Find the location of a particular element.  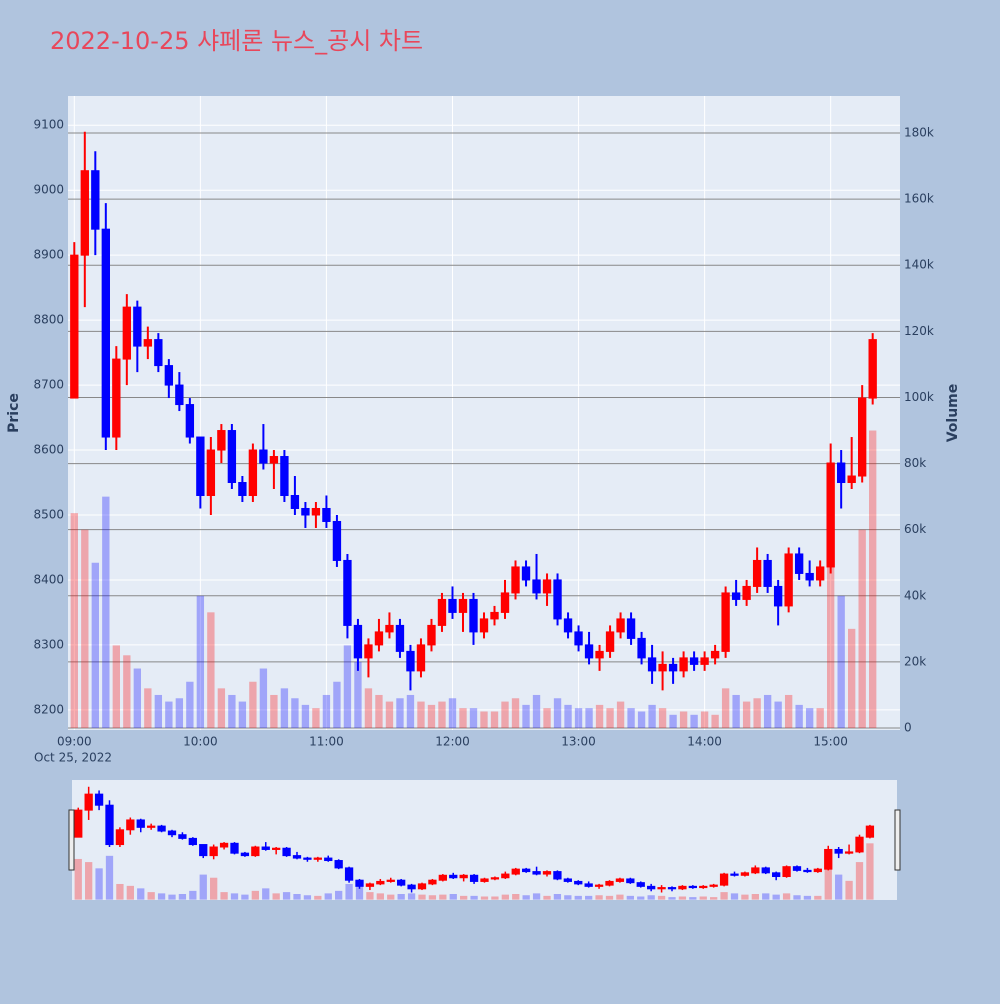

y2-tick-label: 100k is located at coordinates (919, 397).